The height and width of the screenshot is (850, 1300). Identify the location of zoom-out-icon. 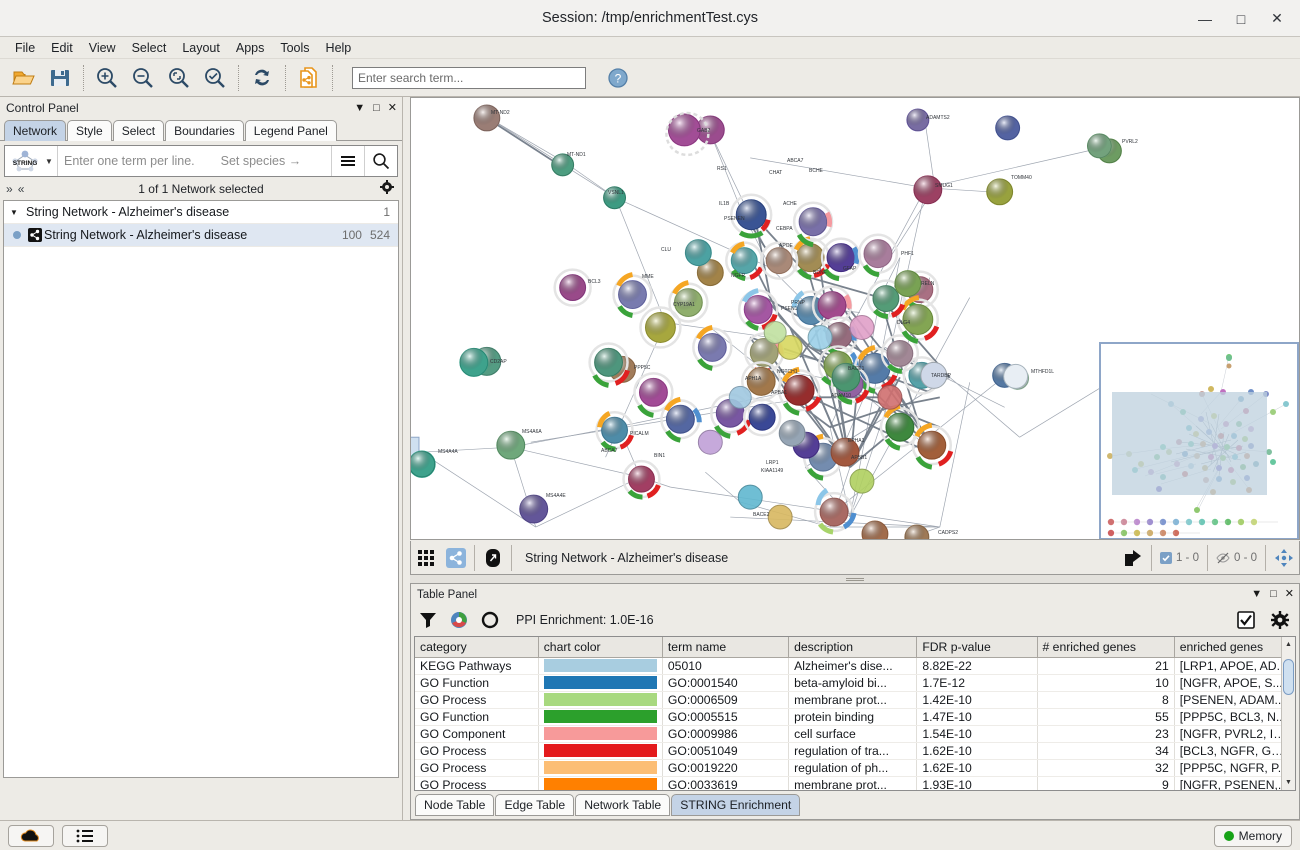
(143, 78).